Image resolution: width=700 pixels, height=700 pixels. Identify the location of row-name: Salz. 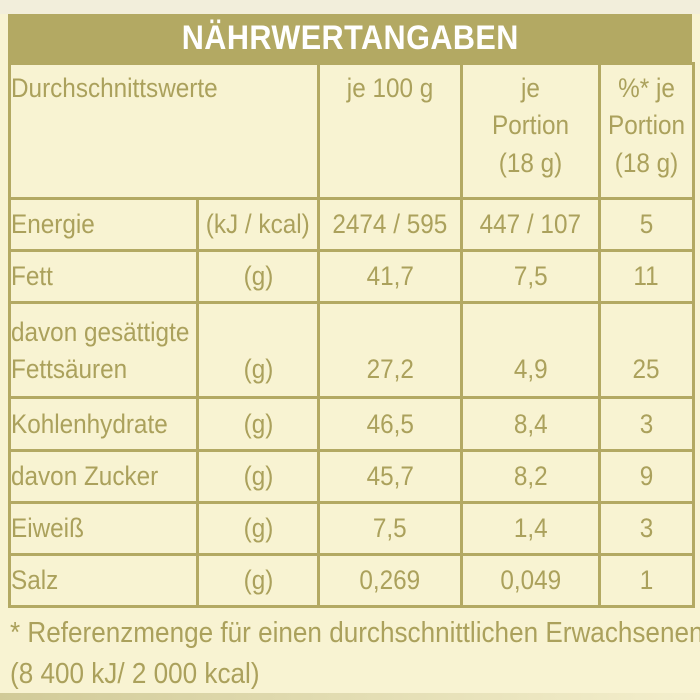
(103, 580).